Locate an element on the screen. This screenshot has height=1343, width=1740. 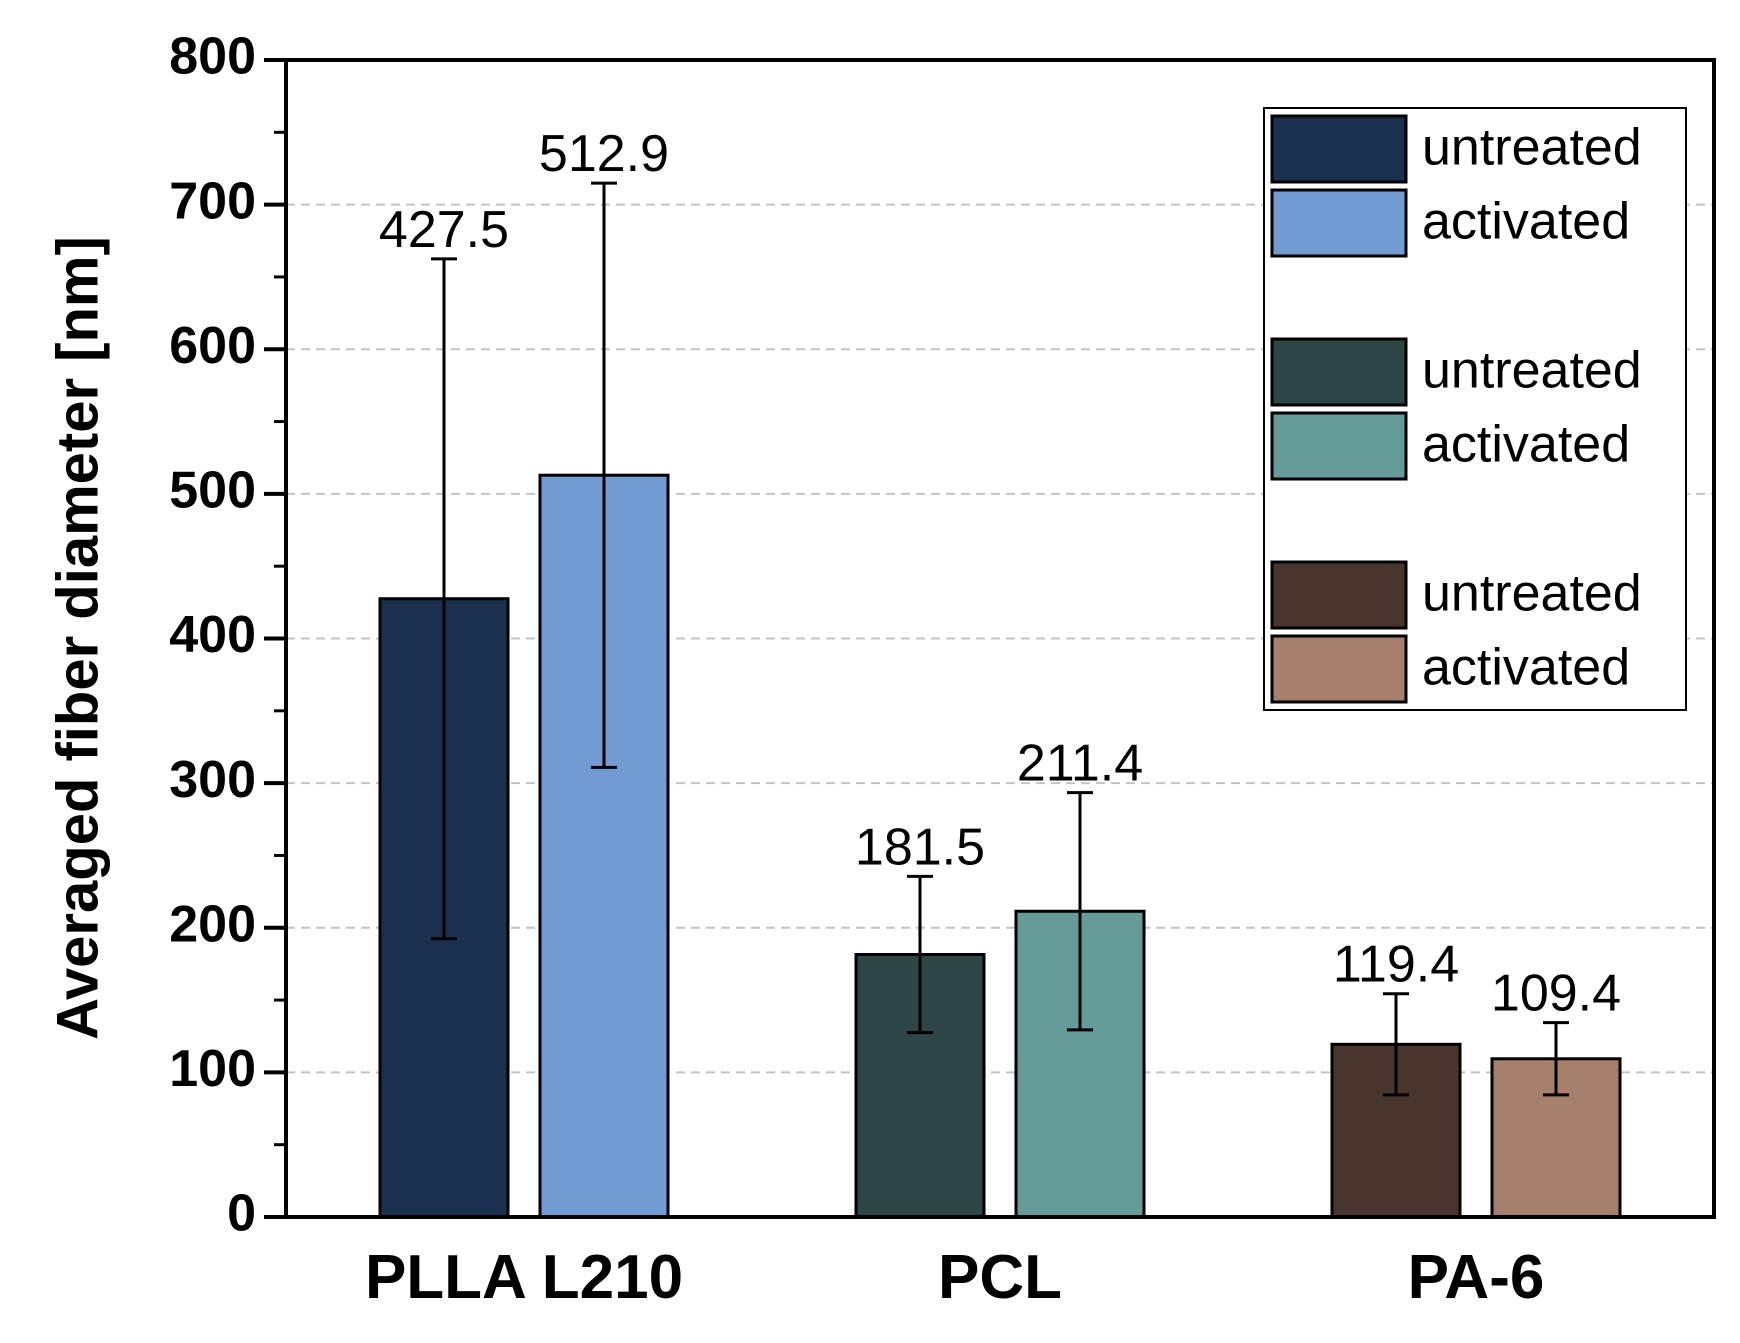
category-label-1: PCL is located at coordinates (1000, 1277).